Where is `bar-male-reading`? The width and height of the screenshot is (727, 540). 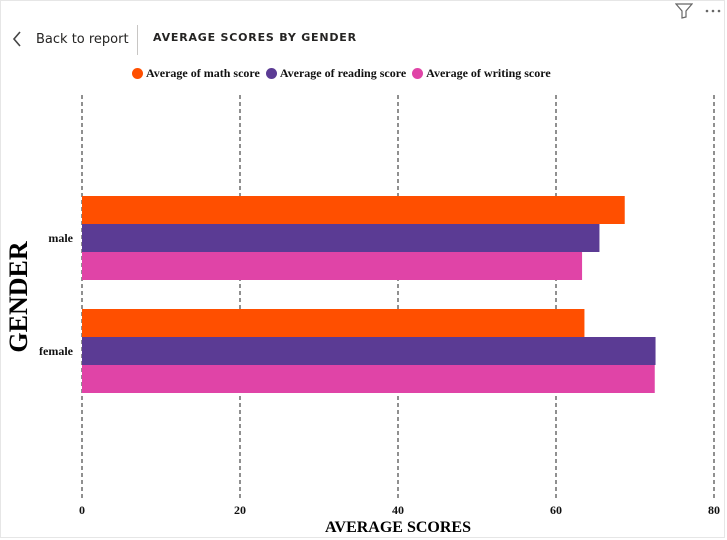 bar-male-reading is located at coordinates (341, 238).